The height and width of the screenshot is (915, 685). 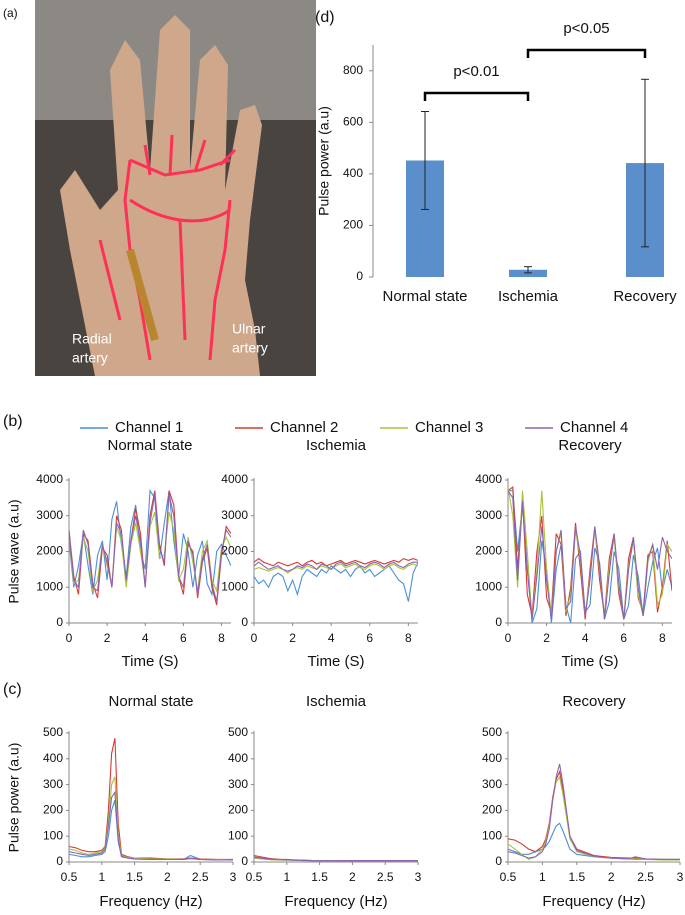 What do you see at coordinates (594, 427) in the screenshot?
I see `legend-label: Channel 4` at bounding box center [594, 427].